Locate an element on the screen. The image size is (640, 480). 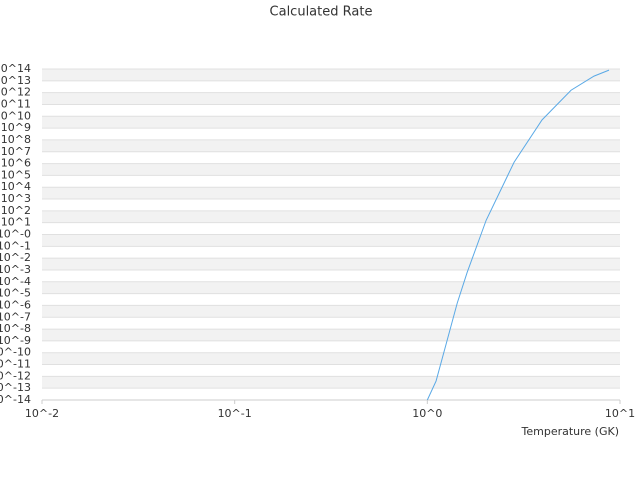
y-tick-label: 10^-3 is located at coordinates (15, 269).